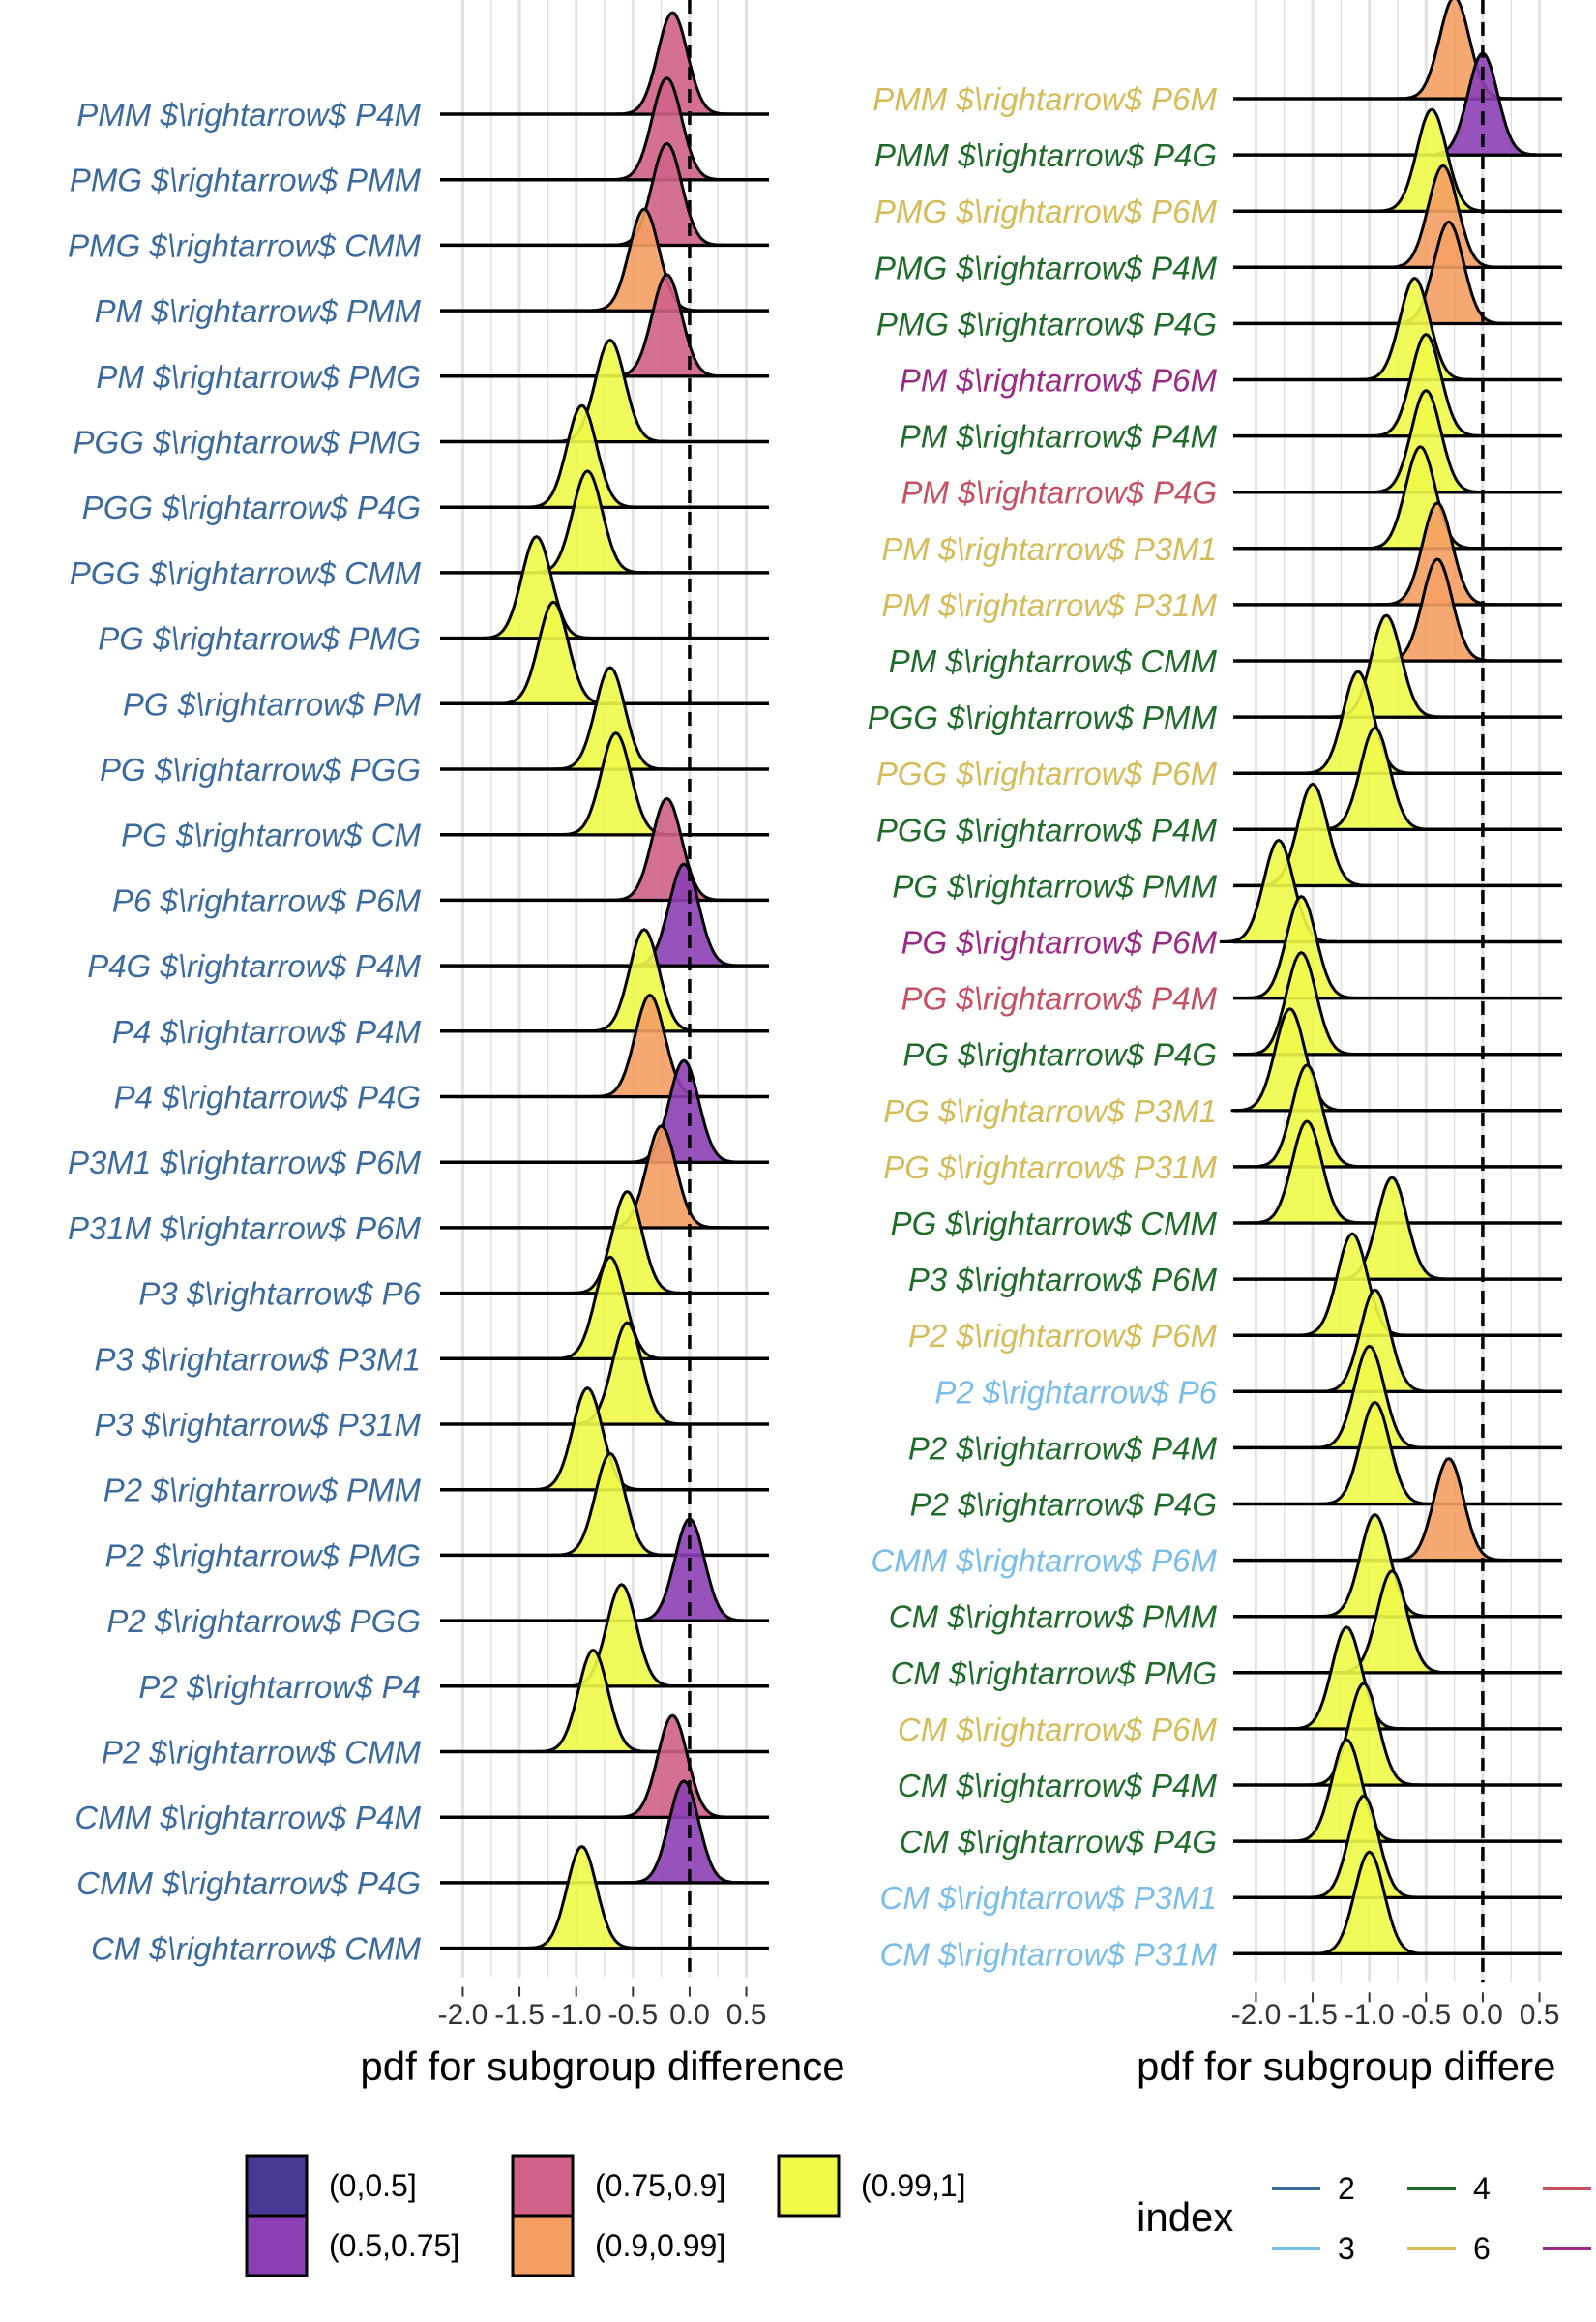  What do you see at coordinates (1044, 99) in the screenshot?
I see `row-label: PMM $\rightarrow$ P6M` at bounding box center [1044, 99].